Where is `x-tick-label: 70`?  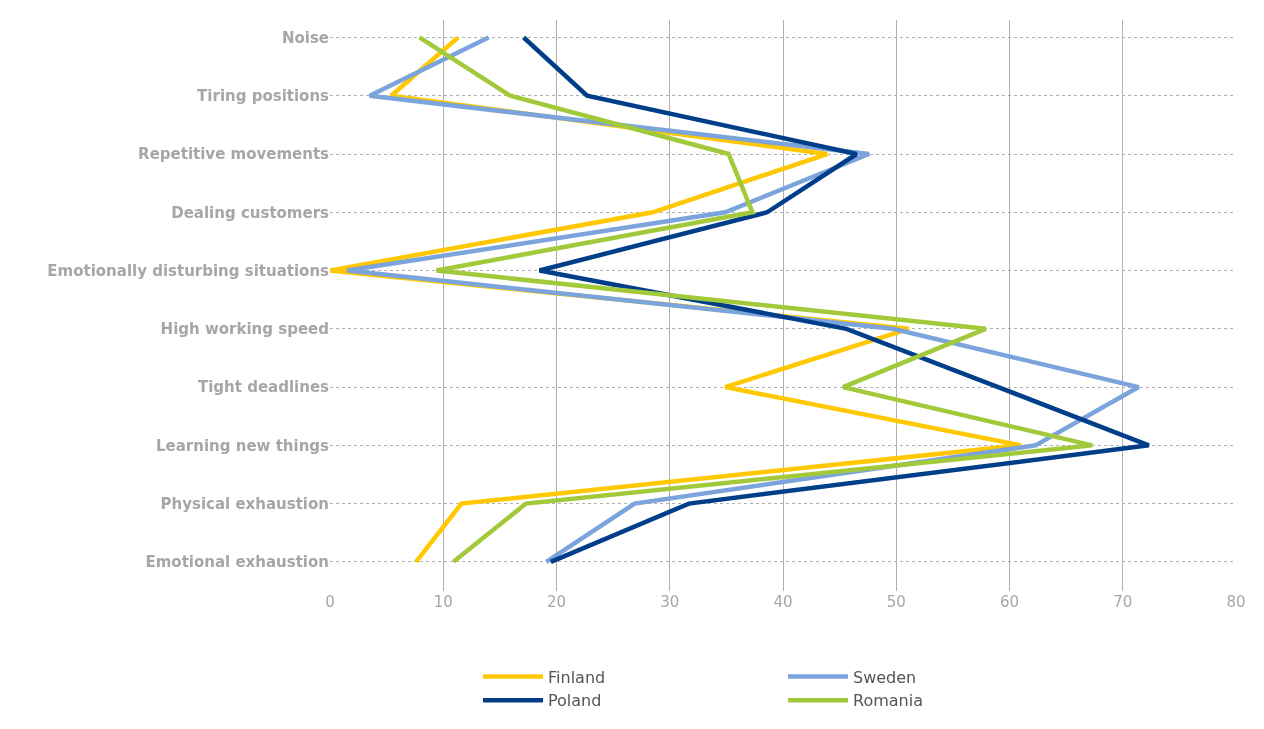
x-tick-label: 70 is located at coordinates (1123, 602).